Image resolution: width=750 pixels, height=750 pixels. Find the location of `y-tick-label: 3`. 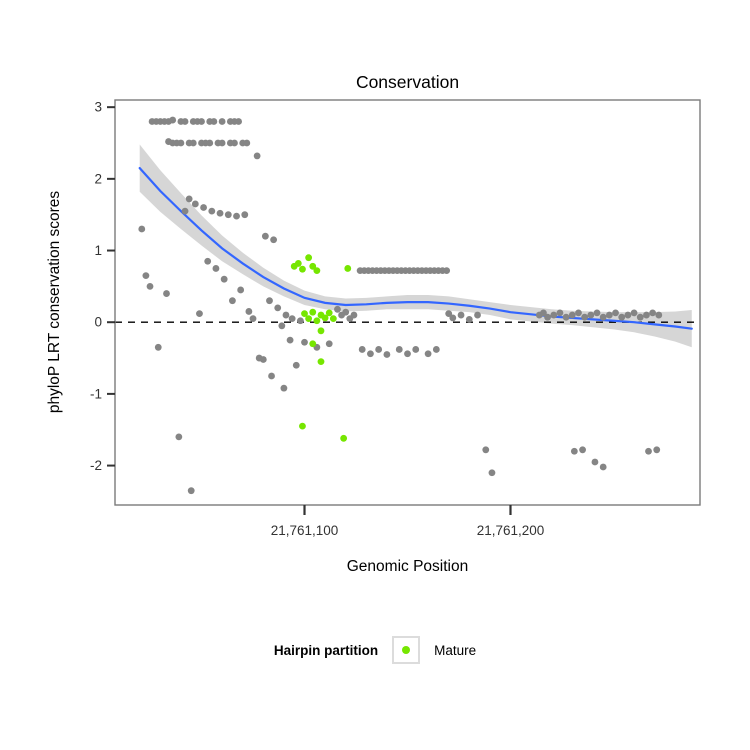

y-tick-label: 3 is located at coordinates (98, 107).